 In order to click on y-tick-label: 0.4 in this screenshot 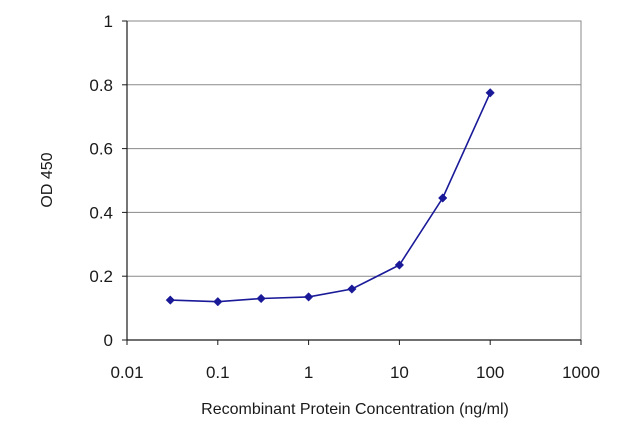, I will do `click(101, 212)`.